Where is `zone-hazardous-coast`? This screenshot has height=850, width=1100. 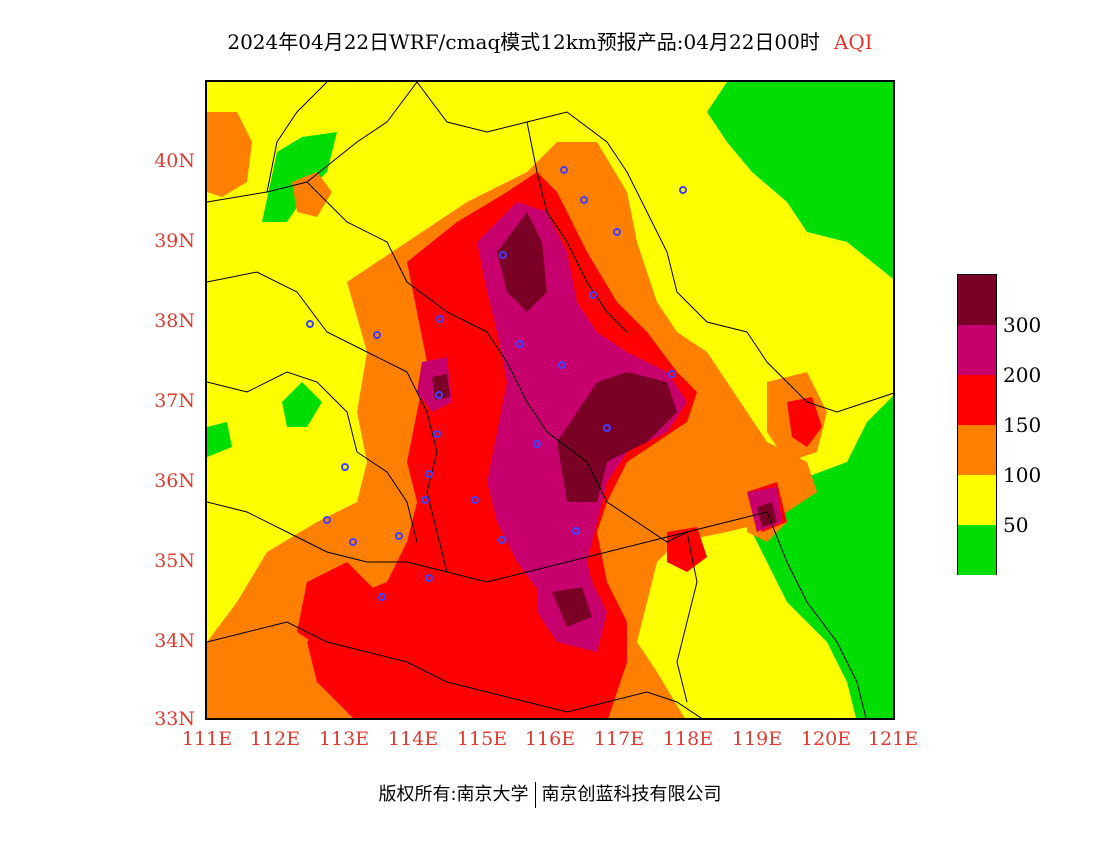
zone-hazardous-coast is located at coordinates (767, 514).